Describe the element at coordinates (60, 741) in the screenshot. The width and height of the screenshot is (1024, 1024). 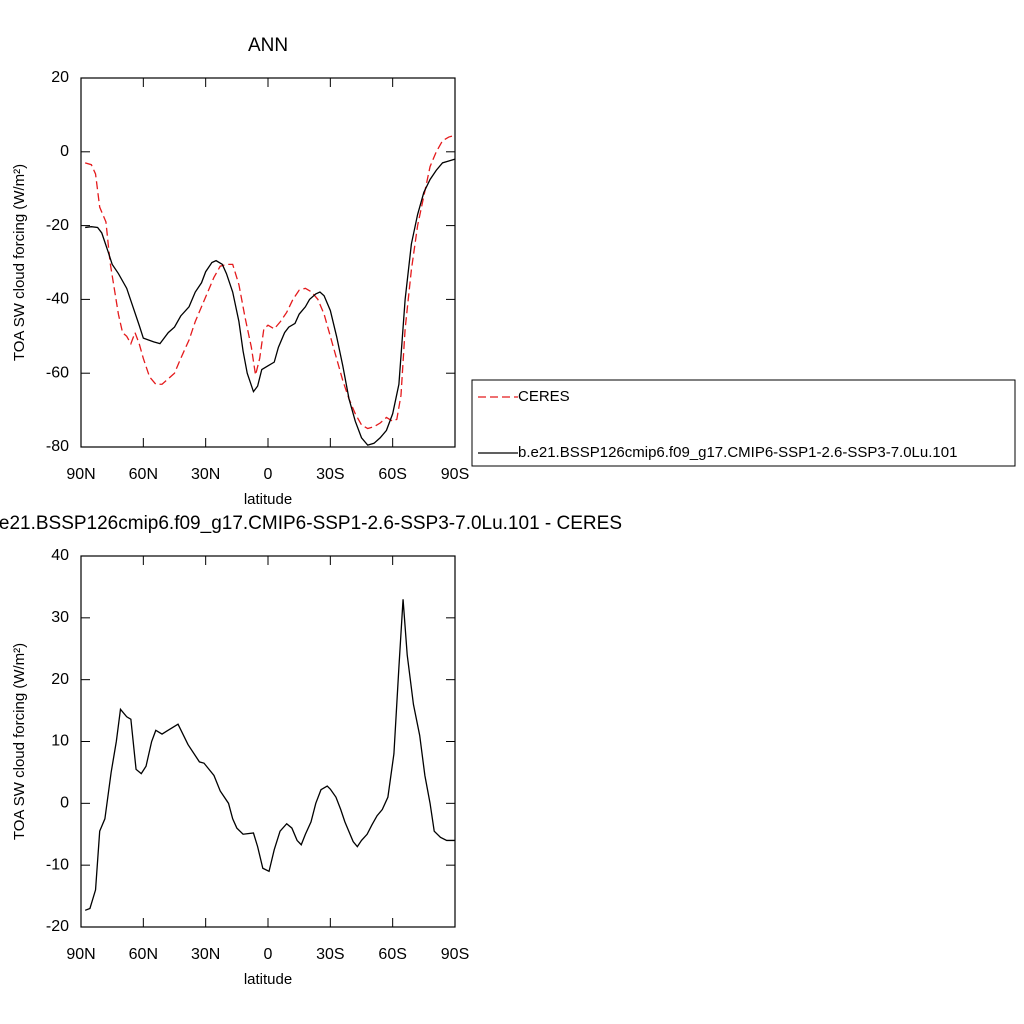
I see `y-tick-label: 10` at that location.